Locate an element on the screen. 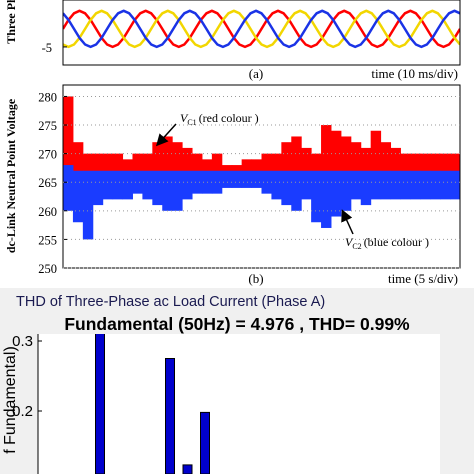 This screenshot has width=474, height=474. plot-data is located at coordinates (261, 29).